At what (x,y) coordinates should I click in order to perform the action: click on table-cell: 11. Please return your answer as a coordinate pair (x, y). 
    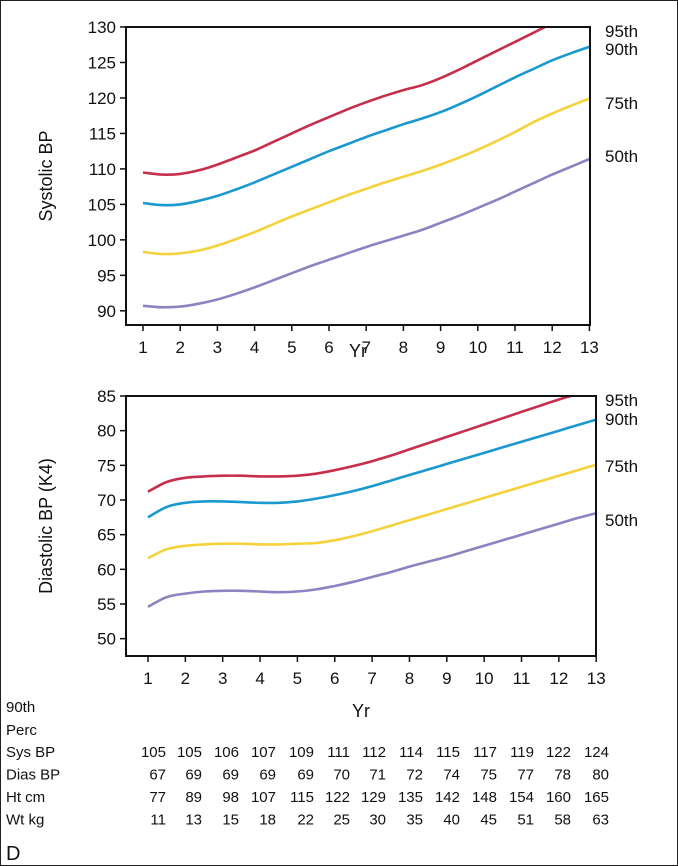
    Looking at the image, I should click on (158, 820).